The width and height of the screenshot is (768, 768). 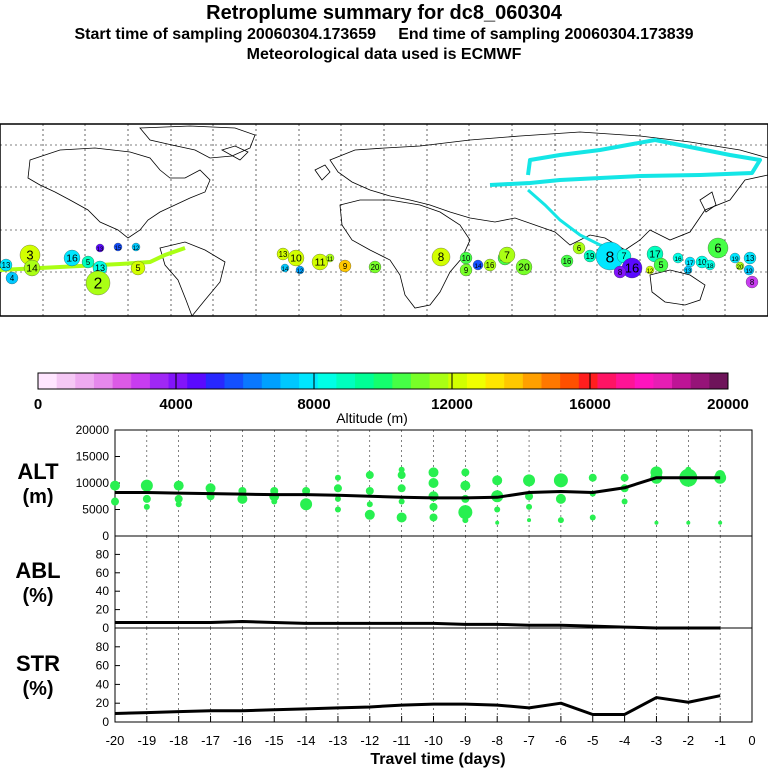 I want to click on x-tick-label: -5, so click(x=593, y=740).